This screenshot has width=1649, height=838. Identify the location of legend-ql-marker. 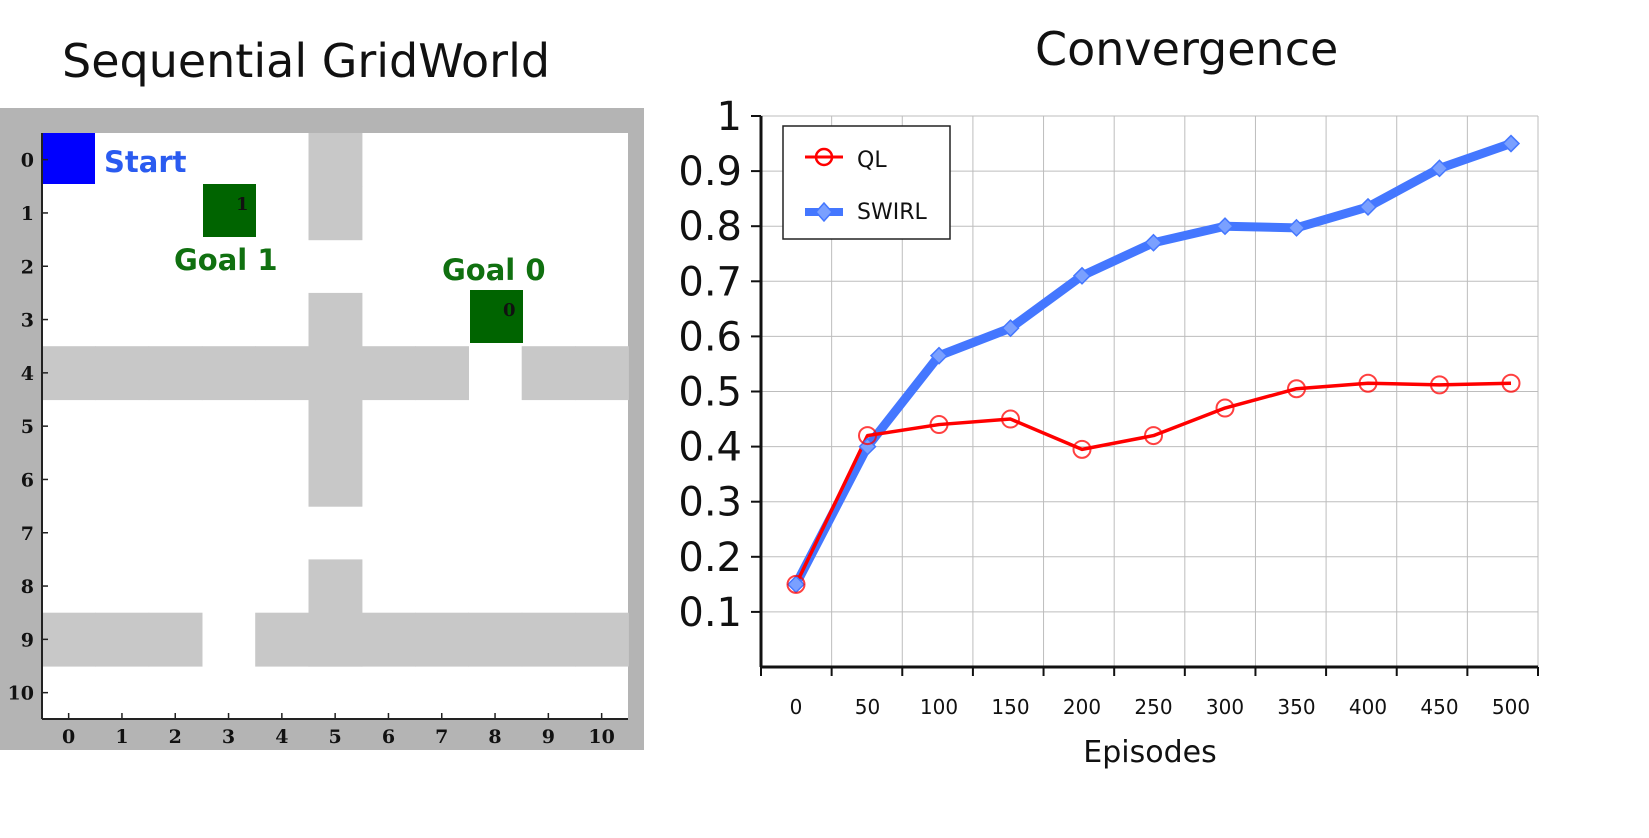
(824, 157).